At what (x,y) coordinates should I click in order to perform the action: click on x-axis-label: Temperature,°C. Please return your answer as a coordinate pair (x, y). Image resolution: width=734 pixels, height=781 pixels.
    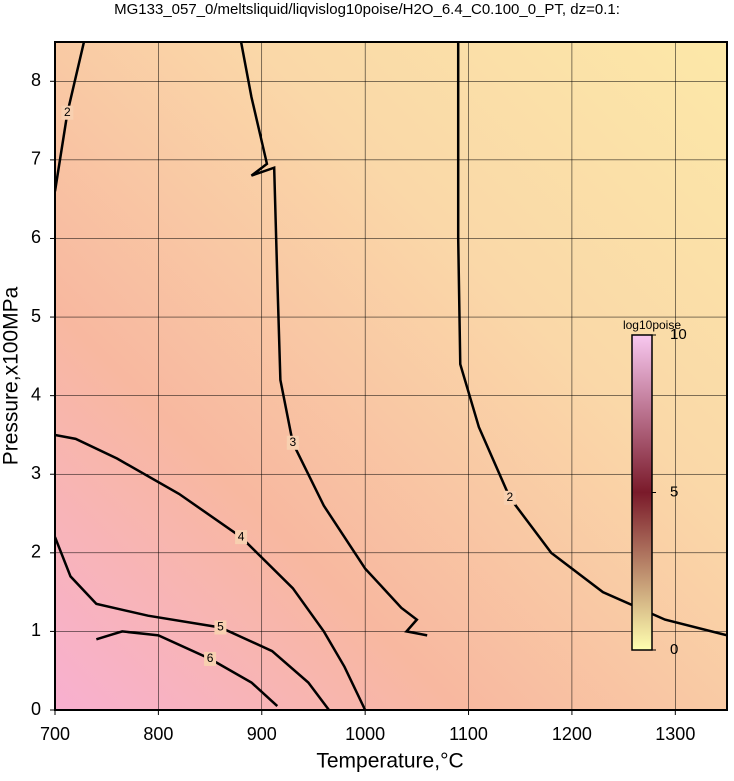
    Looking at the image, I should click on (389, 761).